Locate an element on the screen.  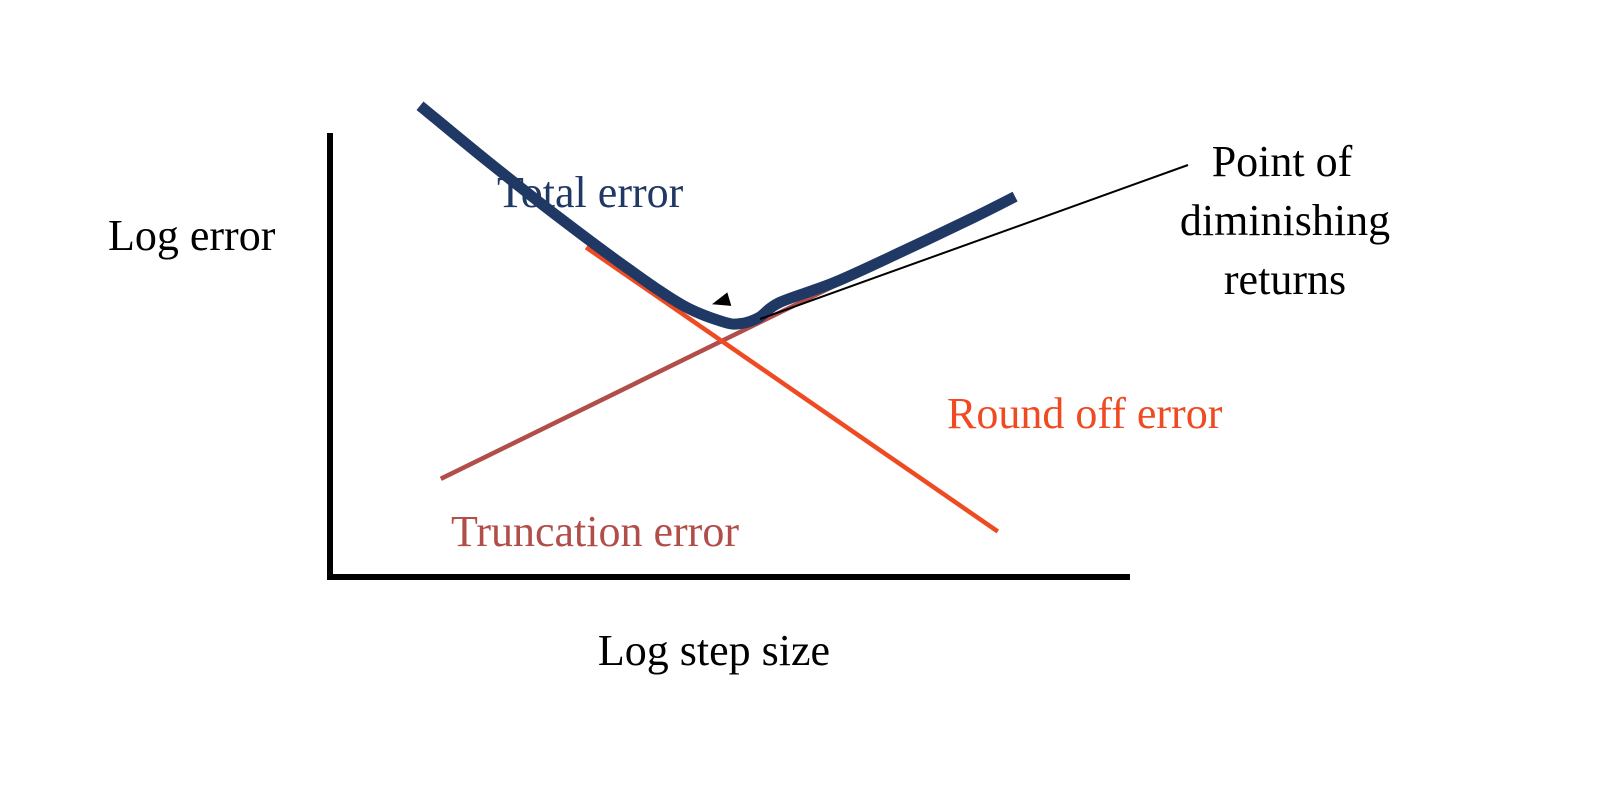
y-axis-label: Log error is located at coordinates (192, 235).